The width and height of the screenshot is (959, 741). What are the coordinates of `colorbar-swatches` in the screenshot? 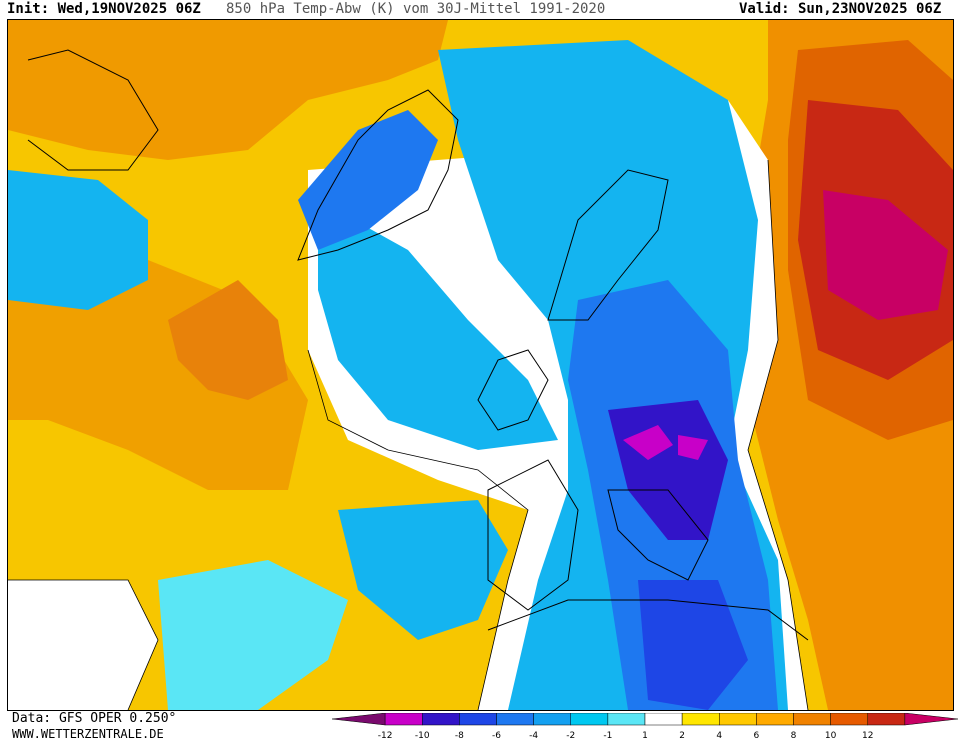 It's located at (645, 719).